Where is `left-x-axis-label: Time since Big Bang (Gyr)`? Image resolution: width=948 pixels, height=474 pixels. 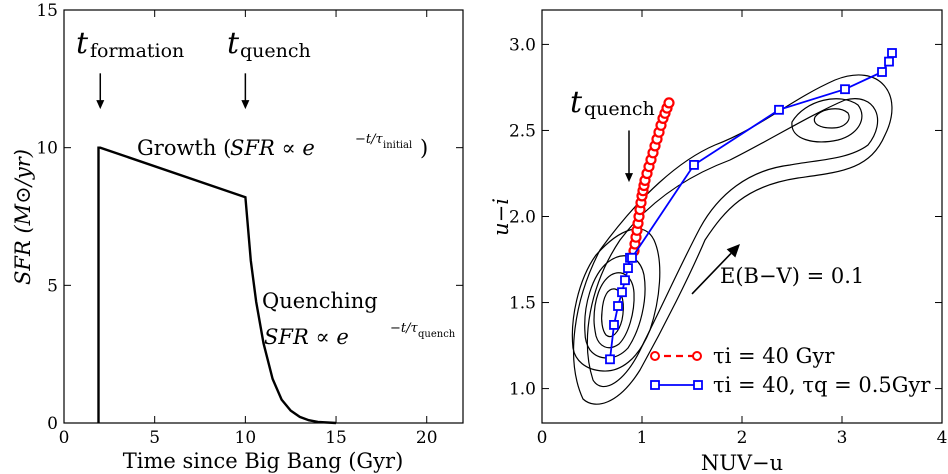
left-x-axis-label: Time since Big Bang (Gyr) is located at coordinates (263, 461).